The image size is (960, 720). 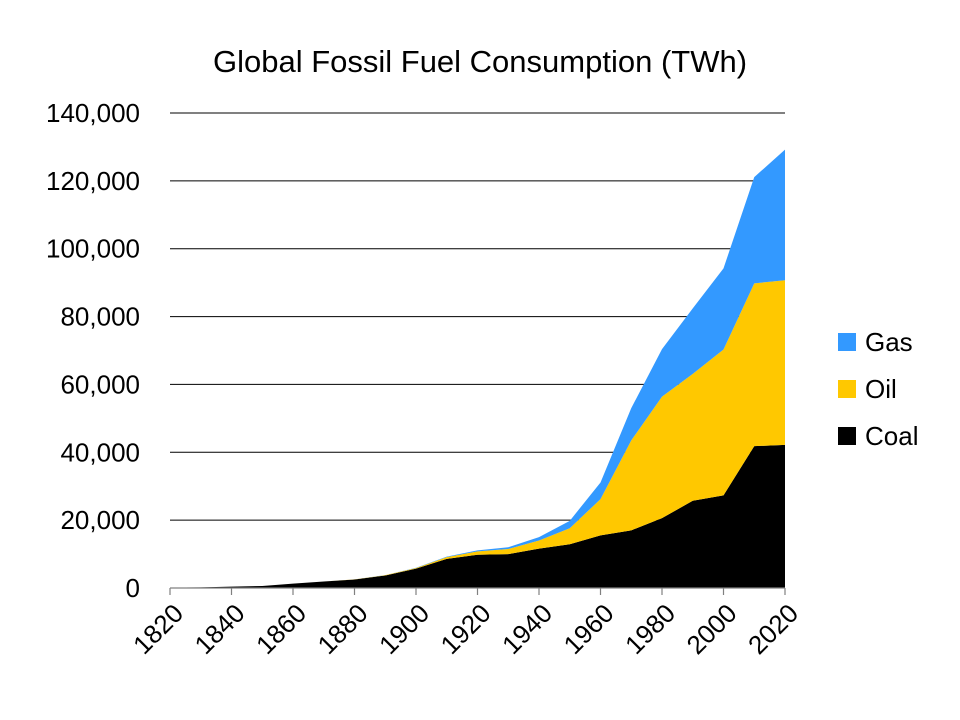 What do you see at coordinates (93, 181) in the screenshot?
I see `y-tick-label-6: 120,000` at bounding box center [93, 181].